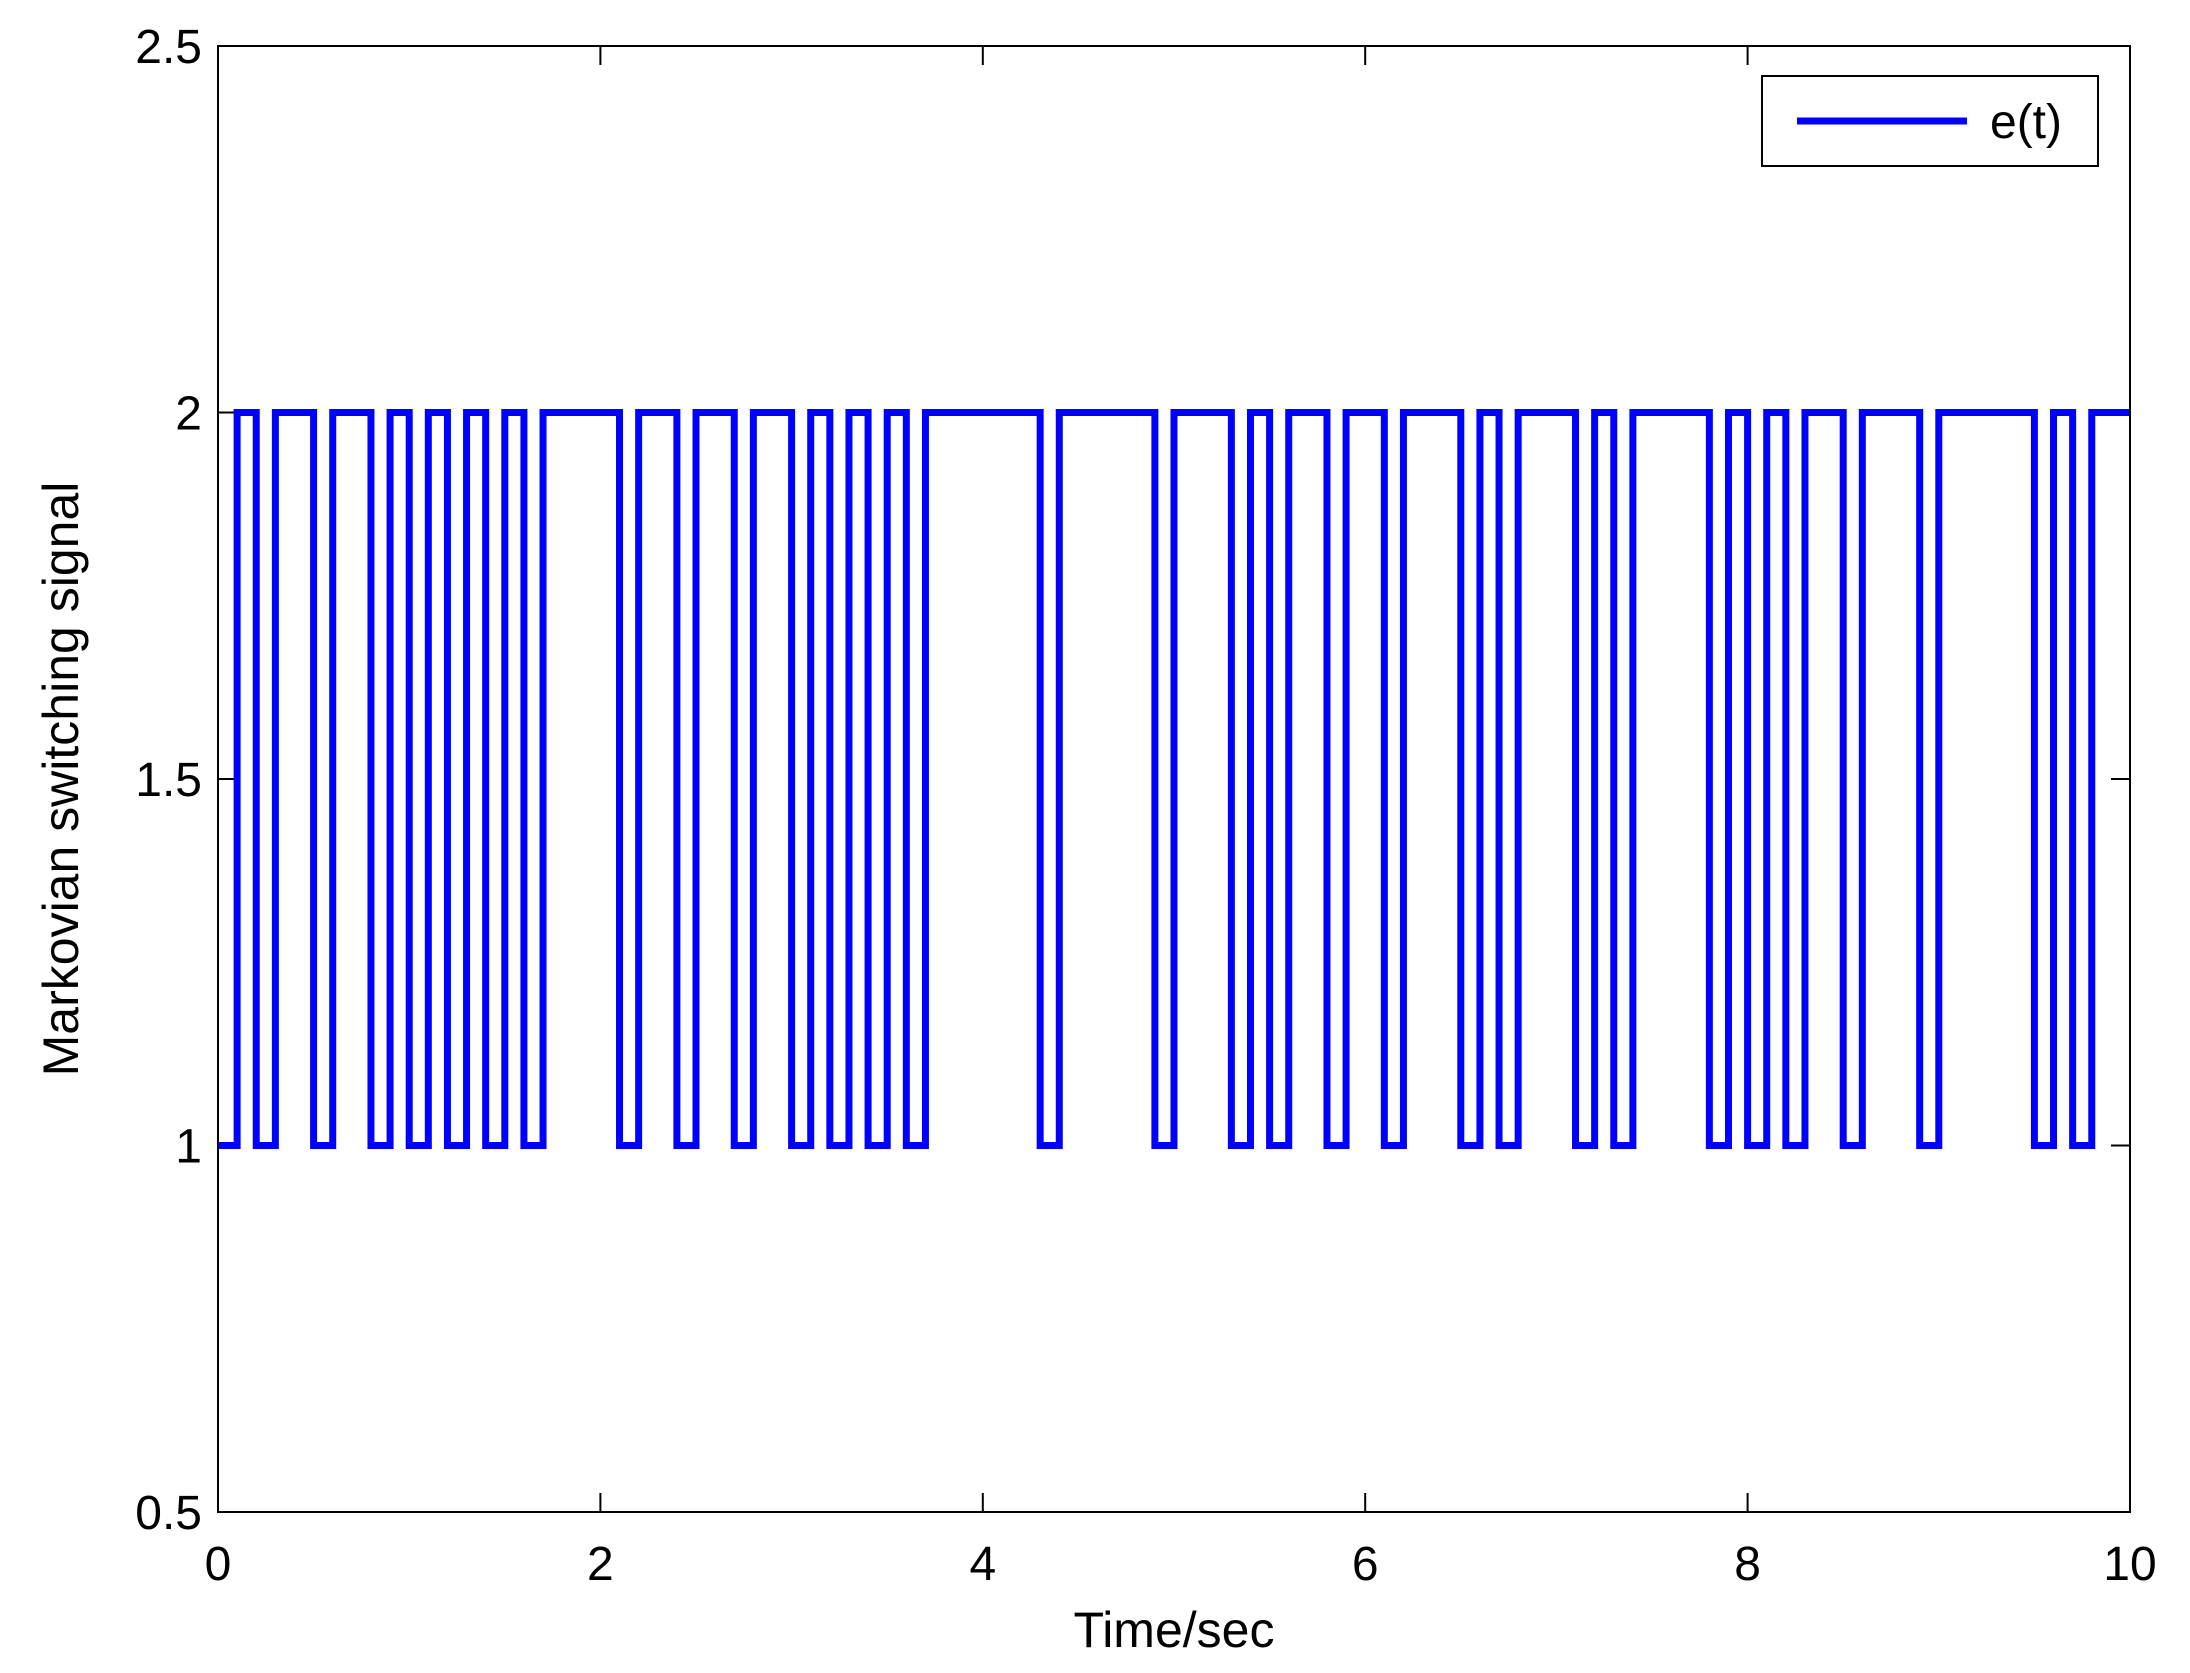 Image resolution: width=2190 pixels, height=1673 pixels. What do you see at coordinates (2026, 122) in the screenshot?
I see `legend-label-e-t: e(t)` at bounding box center [2026, 122].